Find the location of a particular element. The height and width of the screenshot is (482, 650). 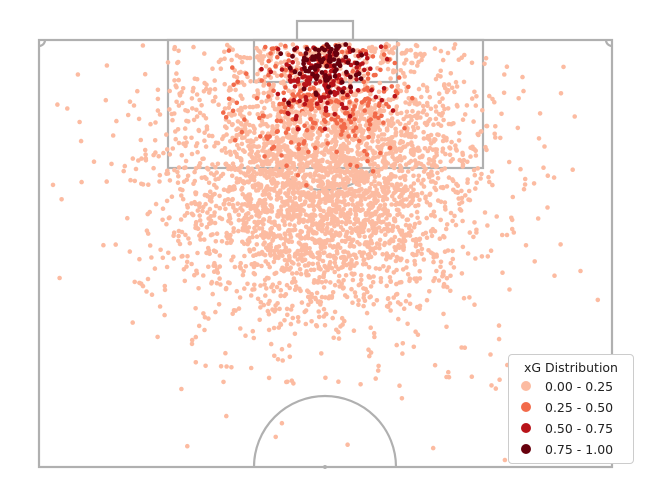

legend-item-3: 0.75 - 1.00 is located at coordinates (567, 449).